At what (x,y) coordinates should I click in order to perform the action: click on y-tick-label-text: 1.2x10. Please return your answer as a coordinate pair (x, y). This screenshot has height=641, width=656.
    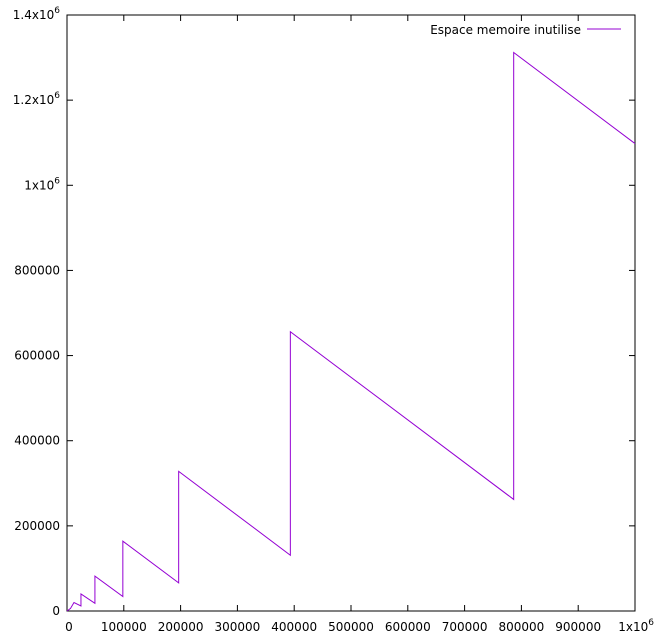
    Looking at the image, I should click on (33, 100).